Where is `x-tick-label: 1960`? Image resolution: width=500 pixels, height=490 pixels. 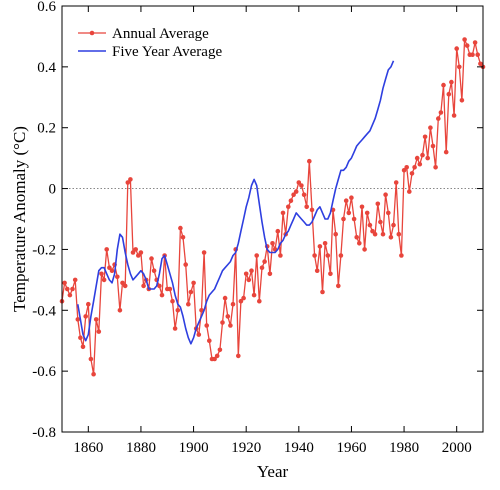
x-tick-label: 1960 is located at coordinates (351, 448).